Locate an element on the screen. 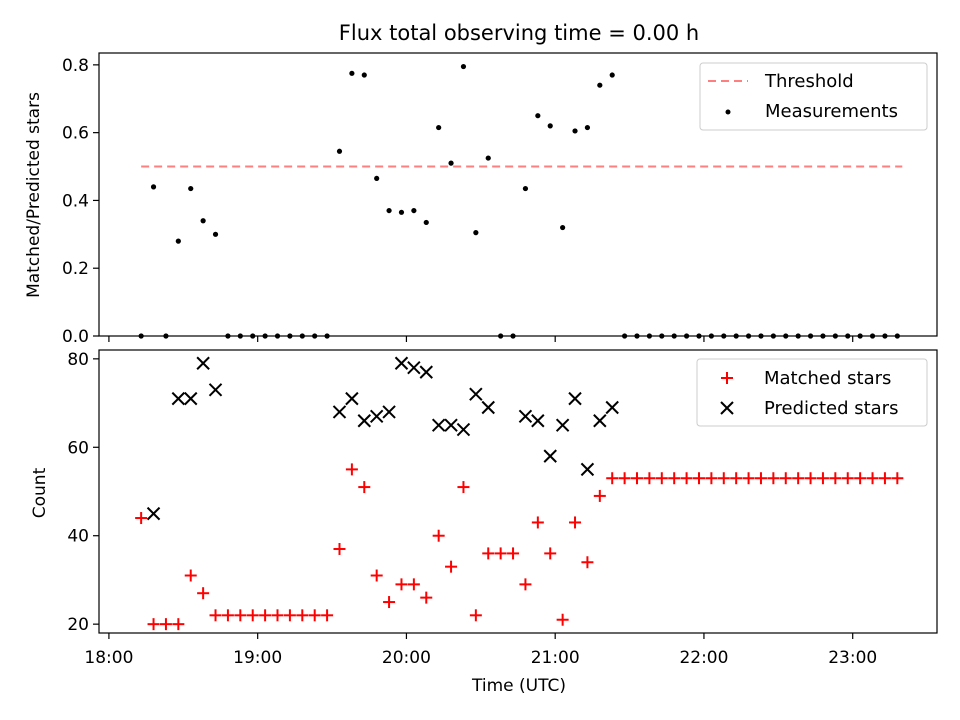  x-tick-label: 20:00 is located at coordinates (406, 658).